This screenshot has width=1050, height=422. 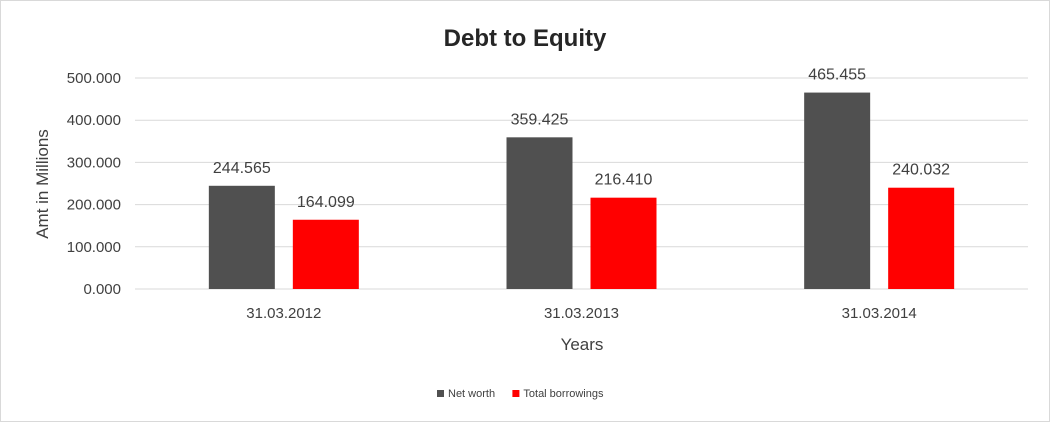 What do you see at coordinates (837, 75) in the screenshot?
I see `data-label: 465.455` at bounding box center [837, 75].